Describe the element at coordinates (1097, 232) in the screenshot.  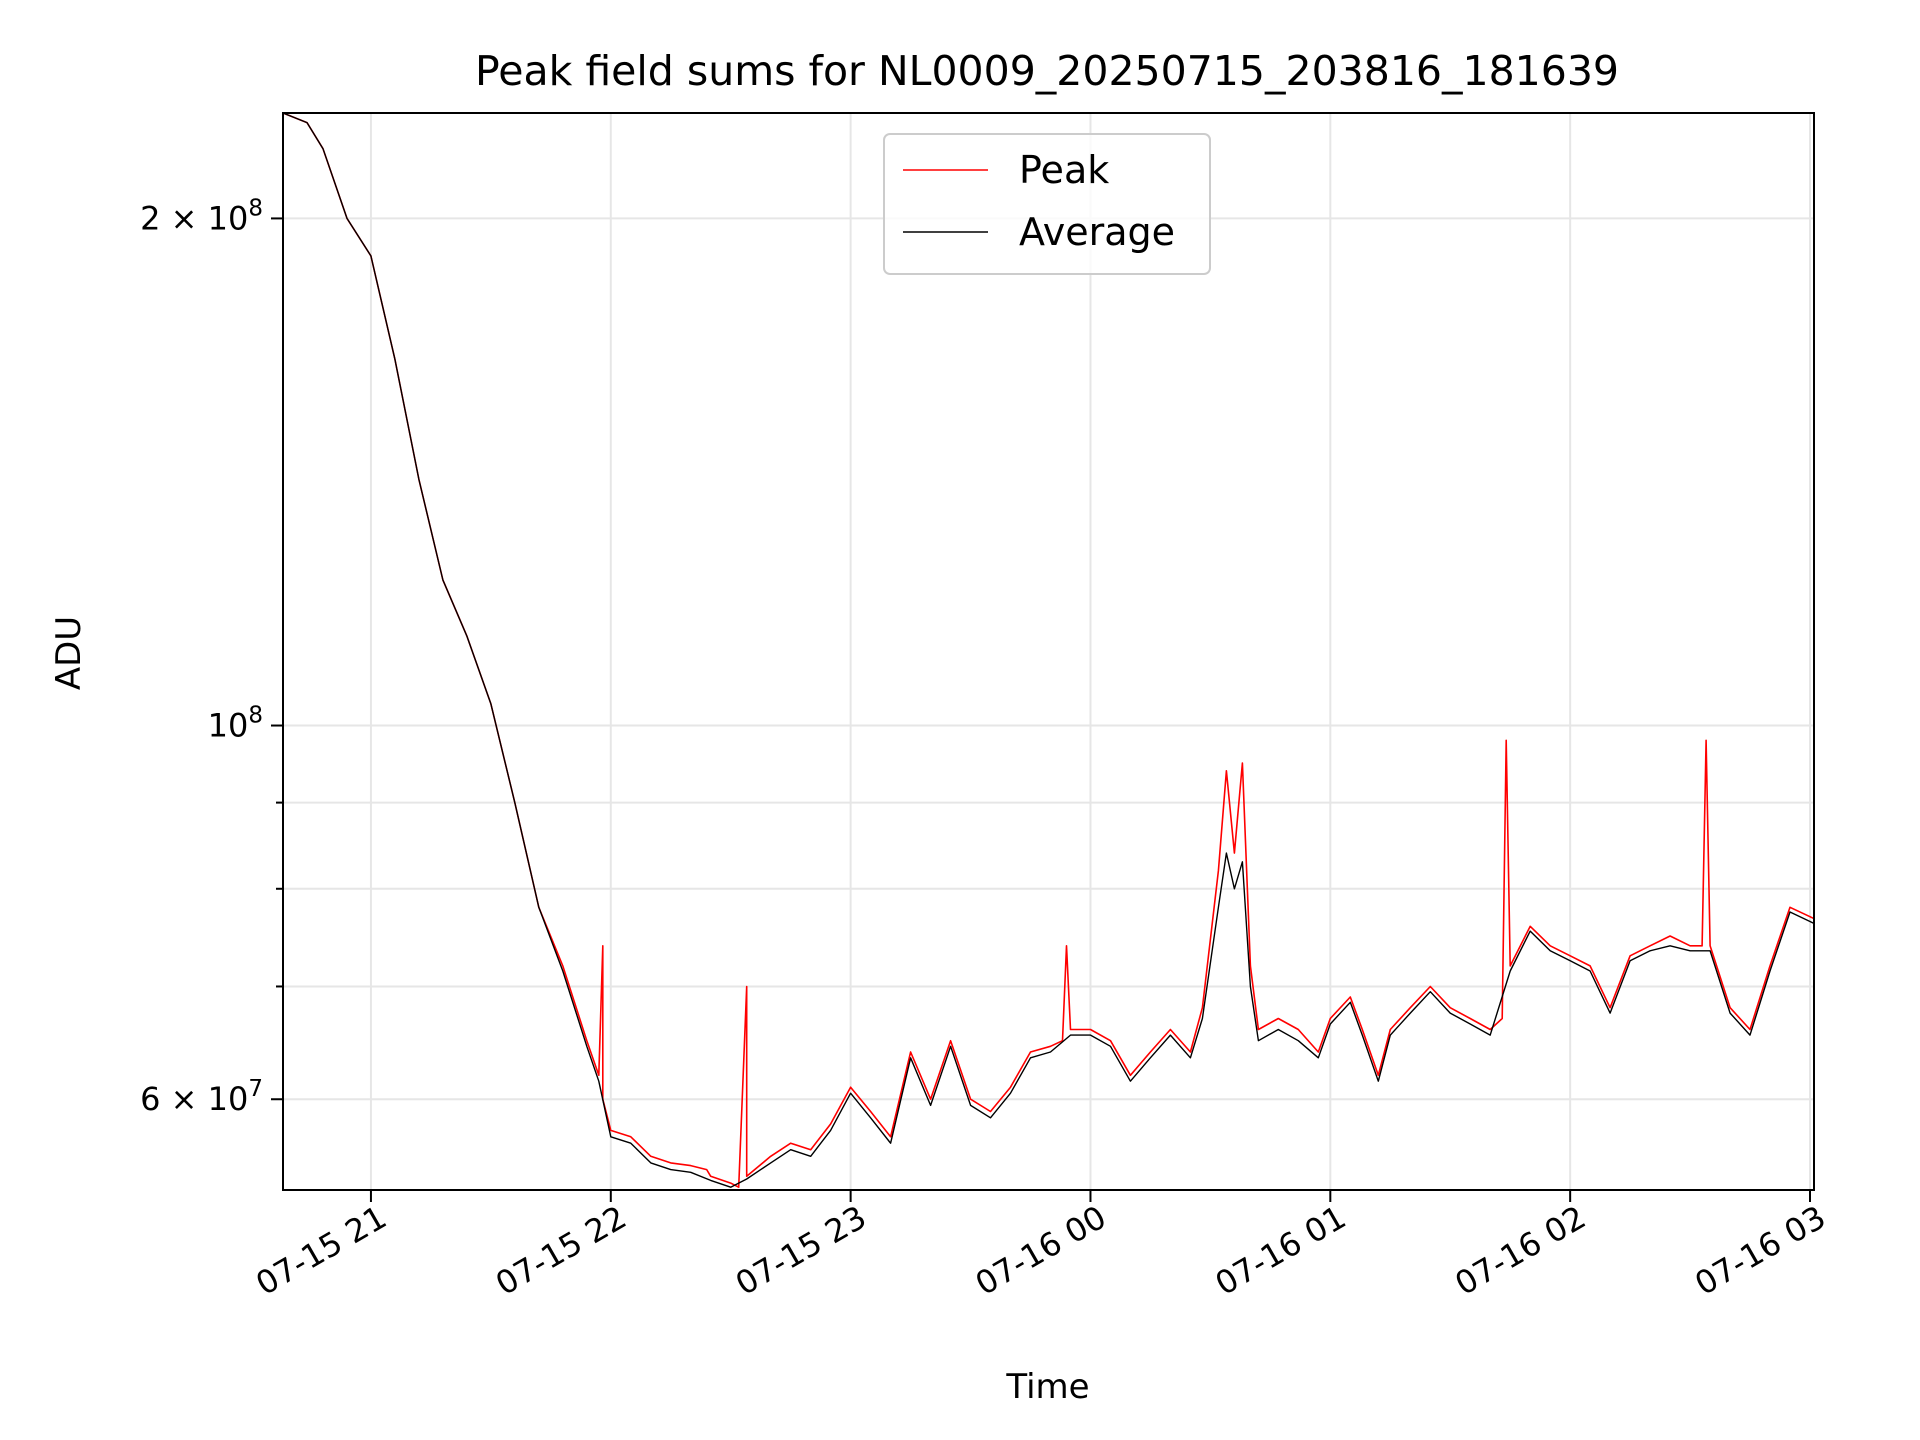
I see `legend-average-label: Average` at that location.